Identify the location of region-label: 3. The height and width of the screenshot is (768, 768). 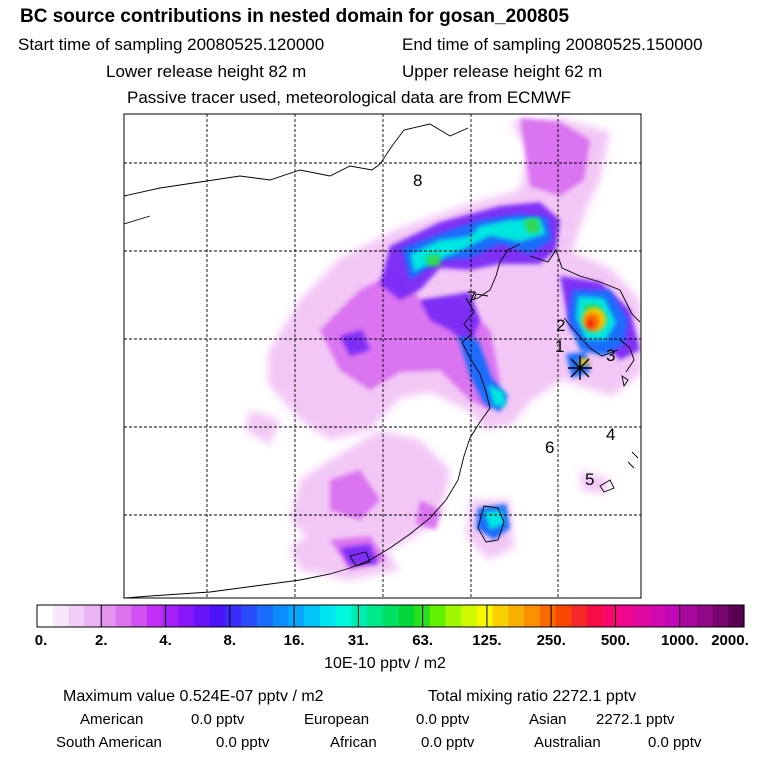
(610, 355).